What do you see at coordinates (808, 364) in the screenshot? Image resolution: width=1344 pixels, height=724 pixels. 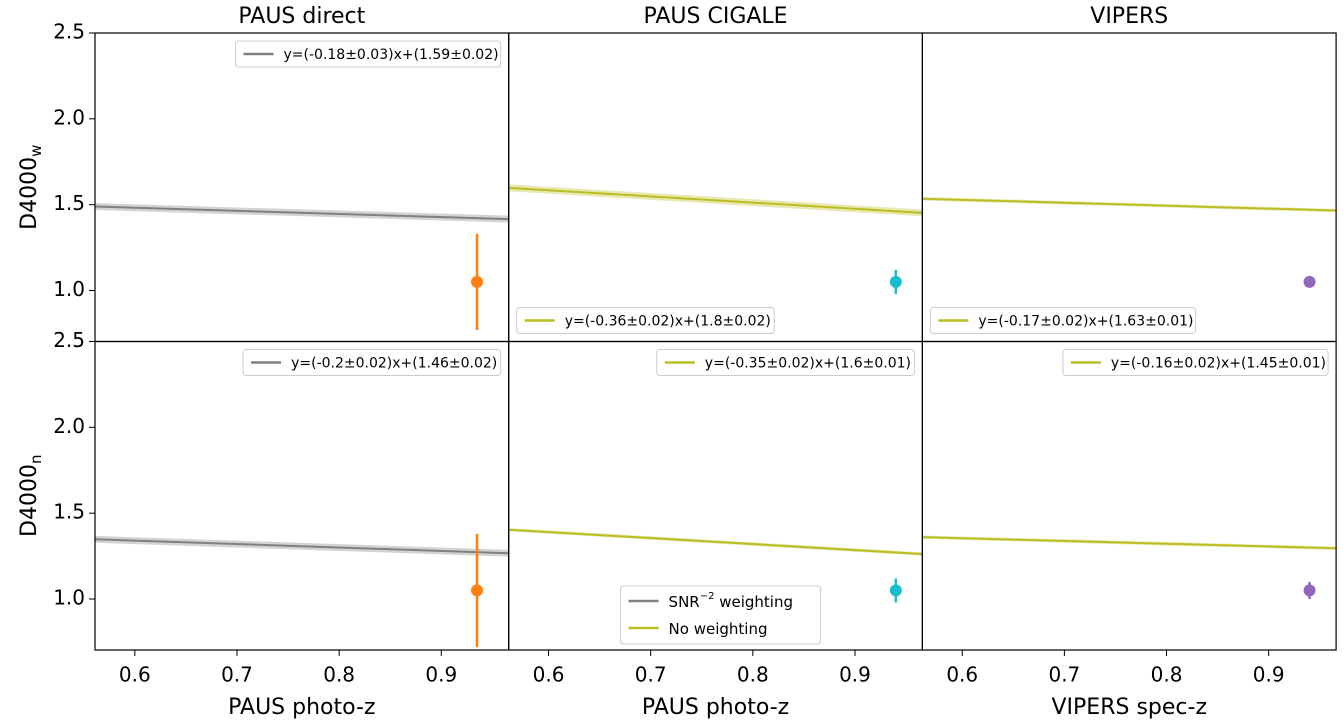 I see `legend-label: y=(-0.35±0.02)x+(1.6±0.01)` at bounding box center [808, 364].